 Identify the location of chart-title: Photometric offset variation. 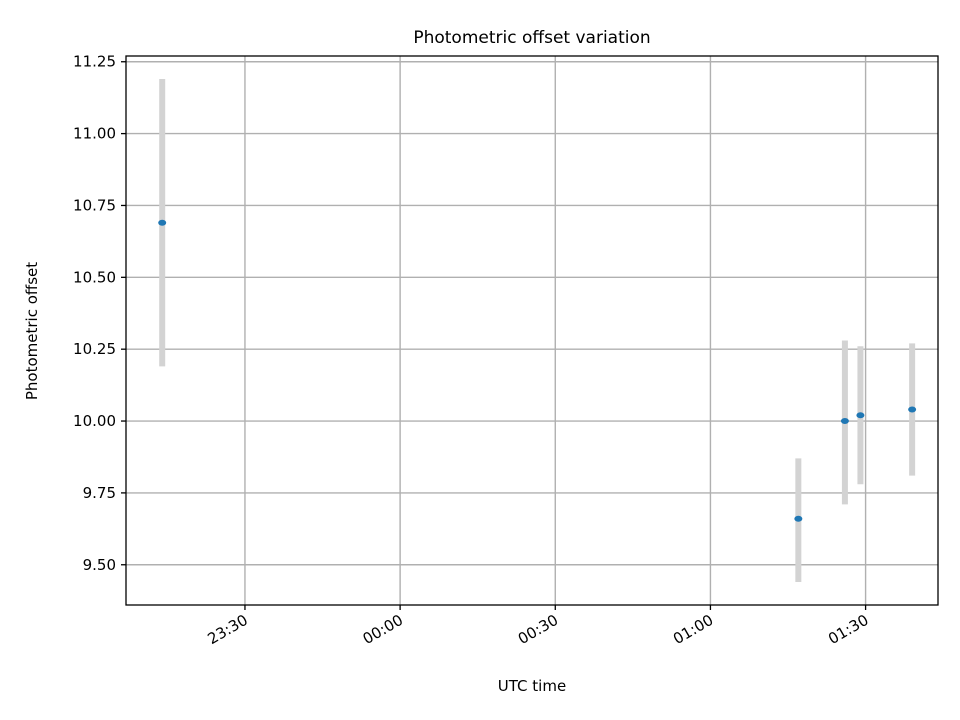
(531, 38).